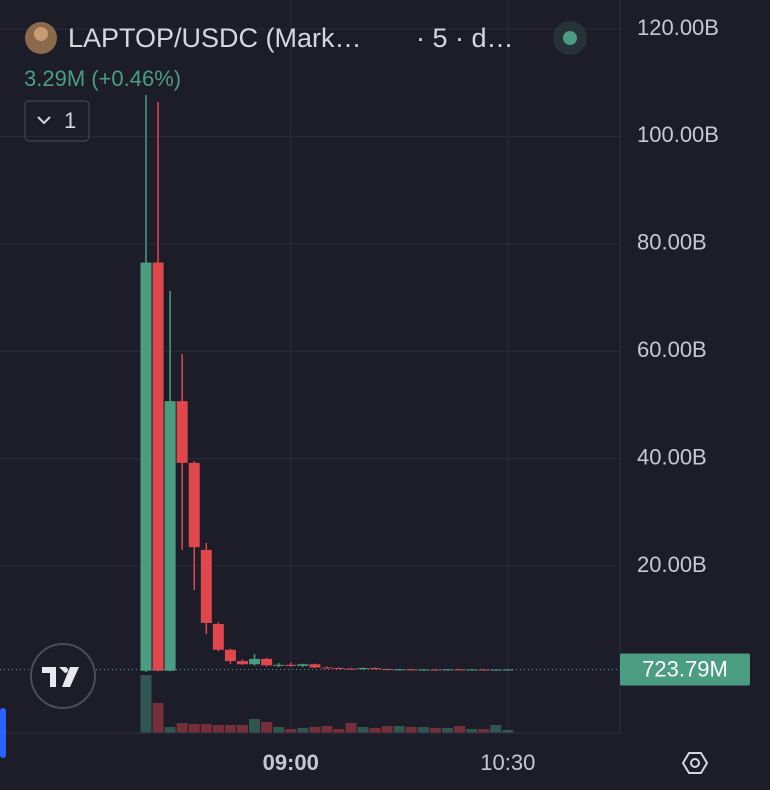  Describe the element at coordinates (678, 27) in the screenshot. I see `y-tick-label: 120.00B` at that location.